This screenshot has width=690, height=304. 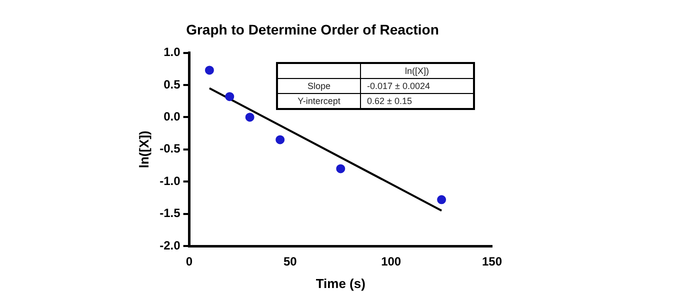 What do you see at coordinates (391, 261) in the screenshot?
I see `x-tick-label: 100` at bounding box center [391, 261].